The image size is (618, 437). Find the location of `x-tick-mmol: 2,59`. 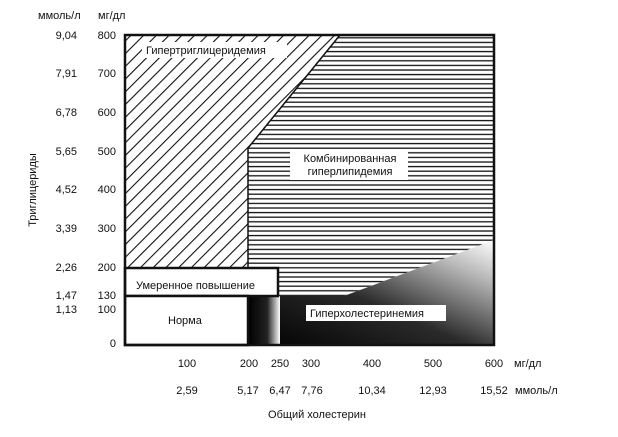

x-tick-mmol: 2,59 is located at coordinates (186, 391).